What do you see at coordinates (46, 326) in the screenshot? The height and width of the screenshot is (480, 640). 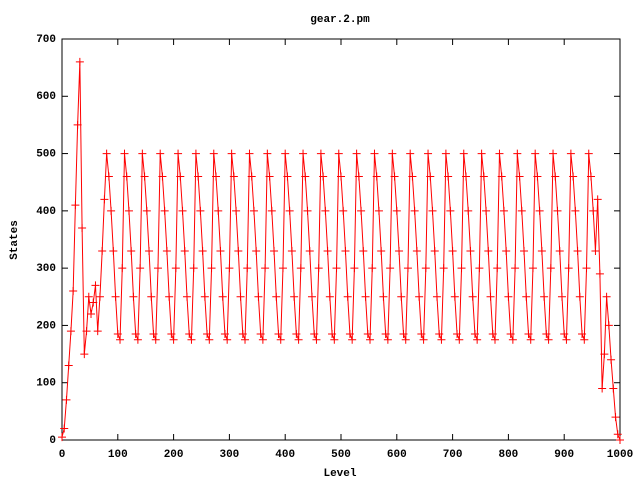 I see `y-tick-label: 200` at bounding box center [46, 326].